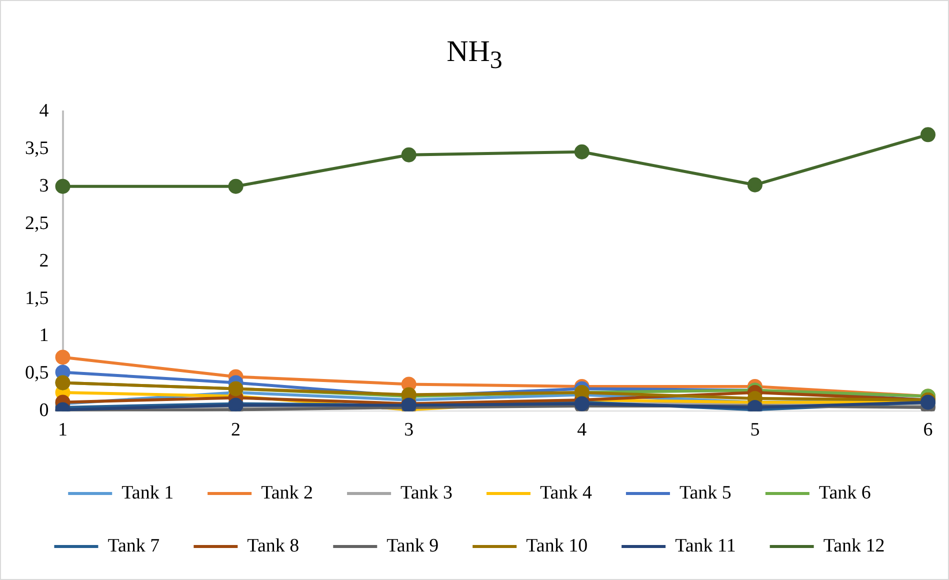  I want to click on x-tick-label: 4, so click(582, 430).